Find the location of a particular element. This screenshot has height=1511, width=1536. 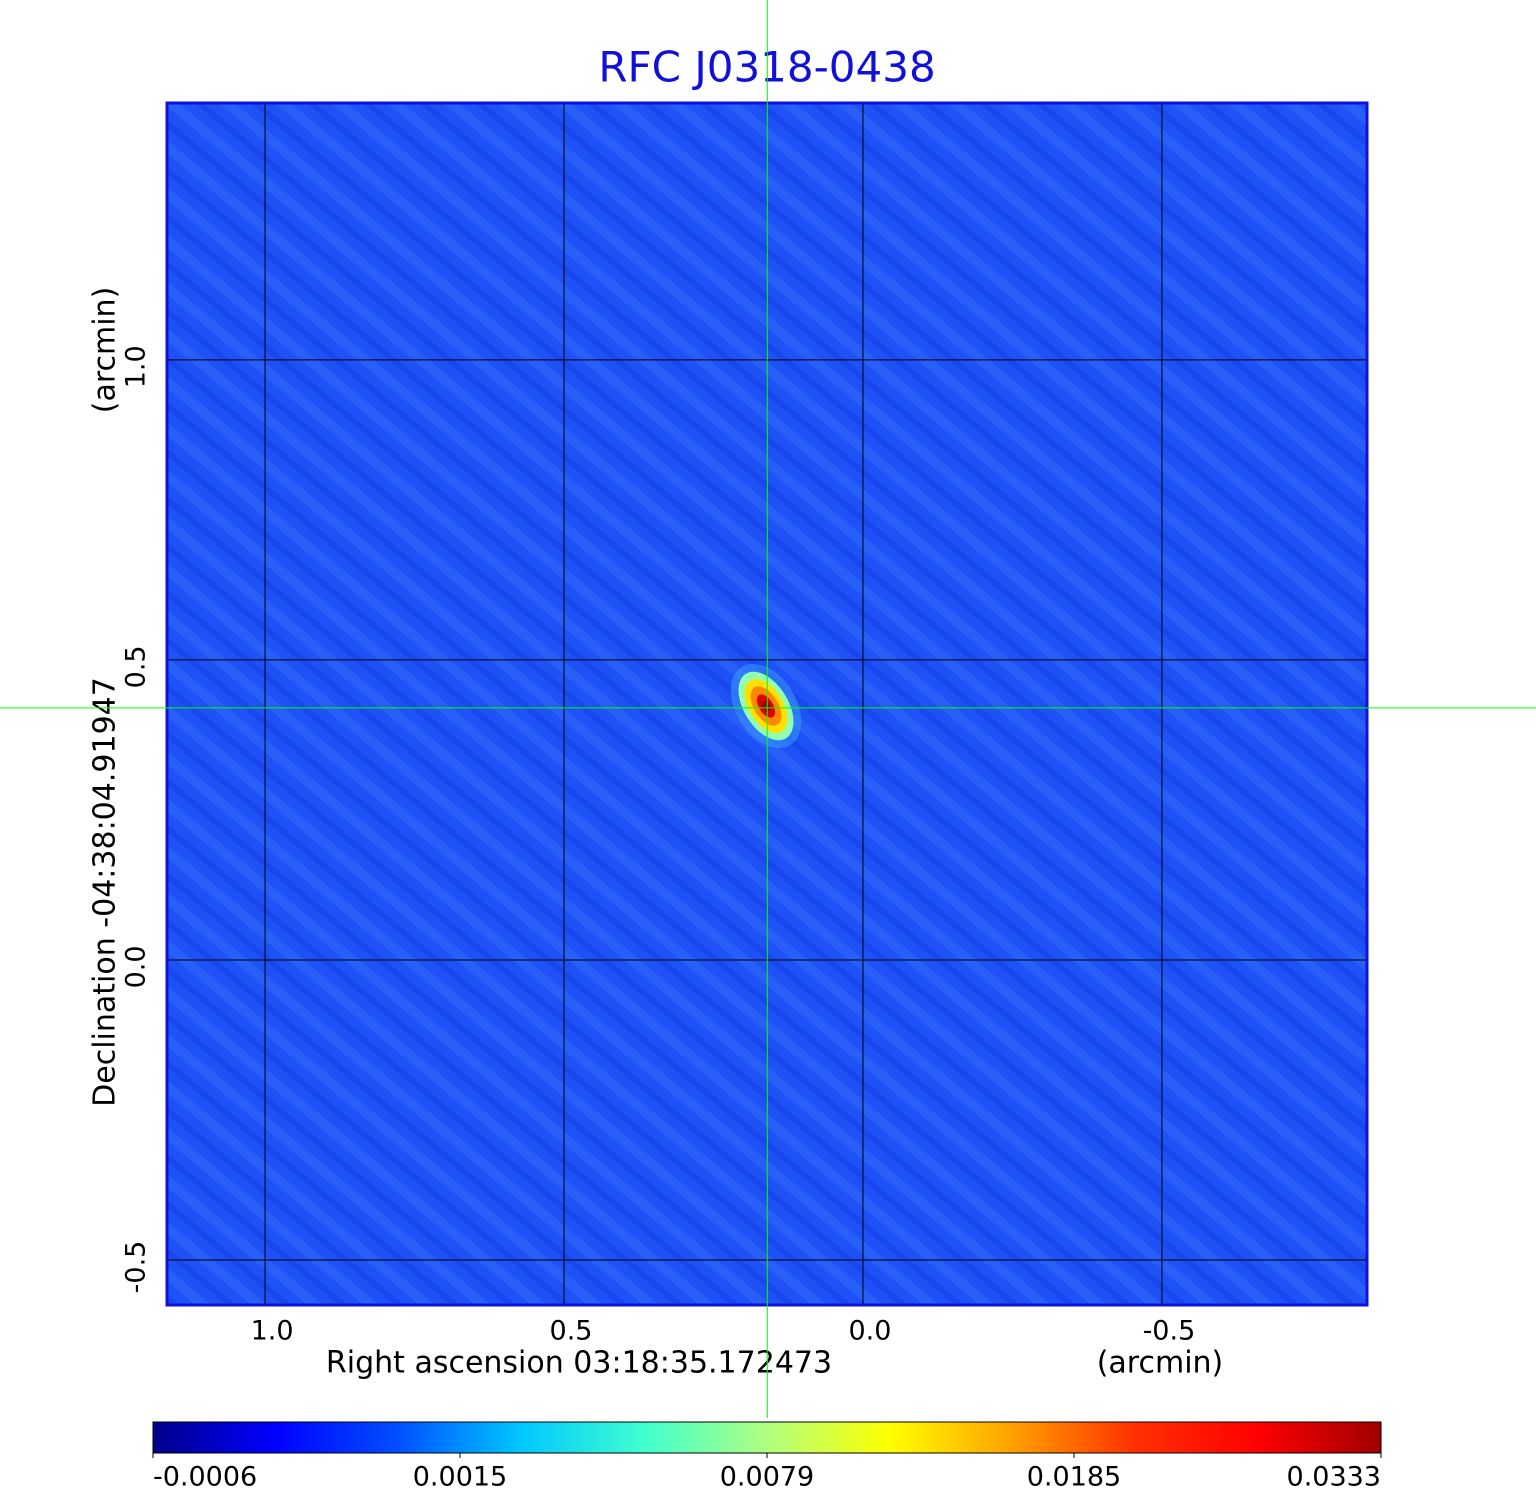

y-tick-label: 1.0 is located at coordinates (136, 366).